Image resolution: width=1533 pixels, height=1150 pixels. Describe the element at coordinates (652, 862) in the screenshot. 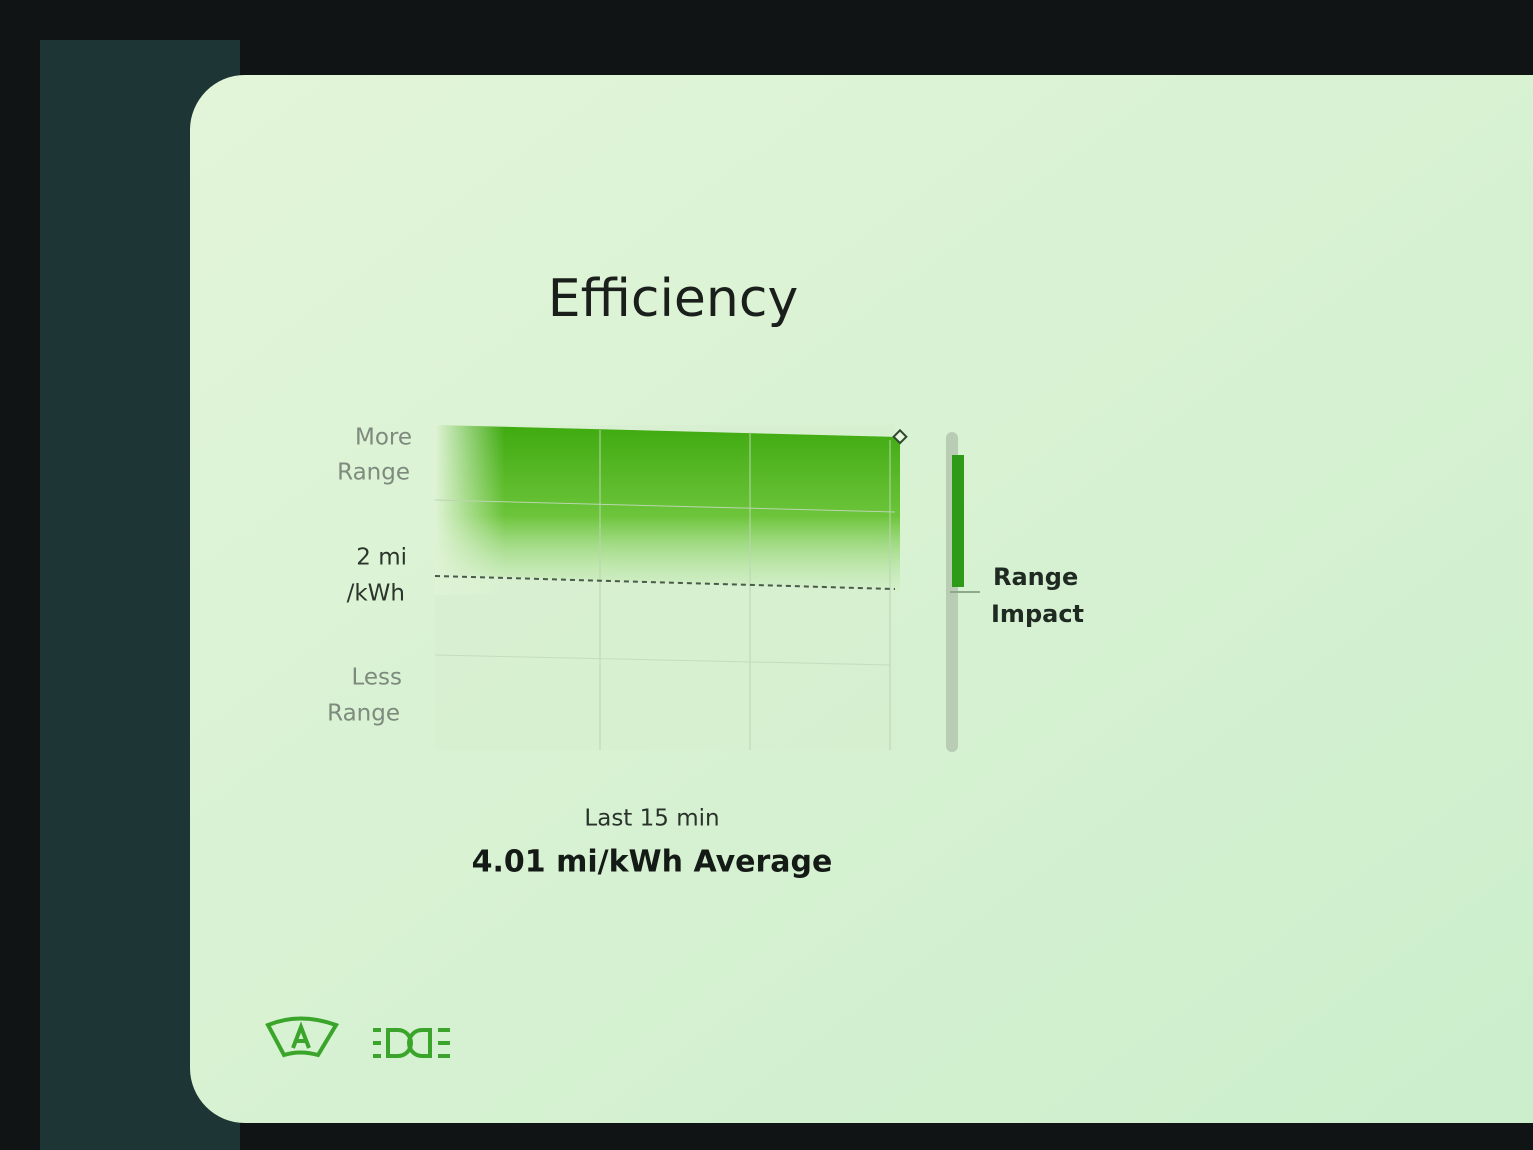

I see `average-value: 4.01 mi/kWh Average` at that location.